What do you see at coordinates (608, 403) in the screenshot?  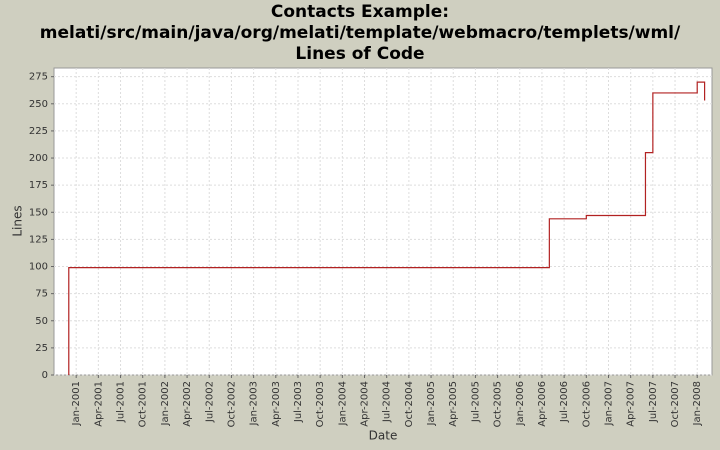 I see `x-tick-label: Jan-2007` at bounding box center [608, 403].